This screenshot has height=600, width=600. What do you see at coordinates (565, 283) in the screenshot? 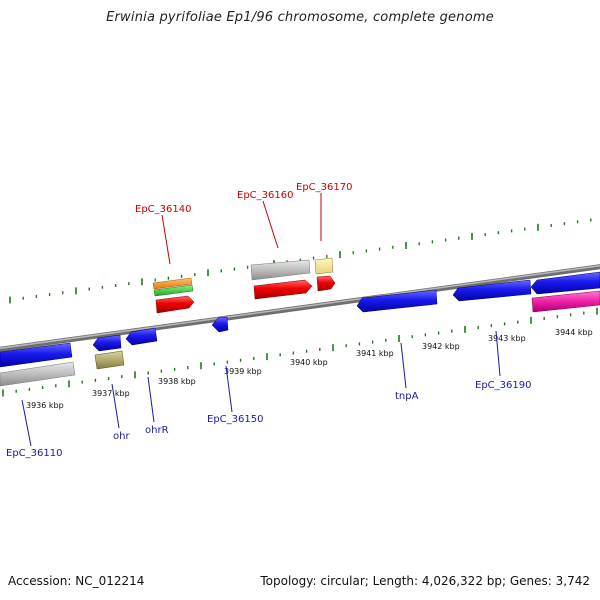
I see `gene-blue-right` at bounding box center [565, 283].